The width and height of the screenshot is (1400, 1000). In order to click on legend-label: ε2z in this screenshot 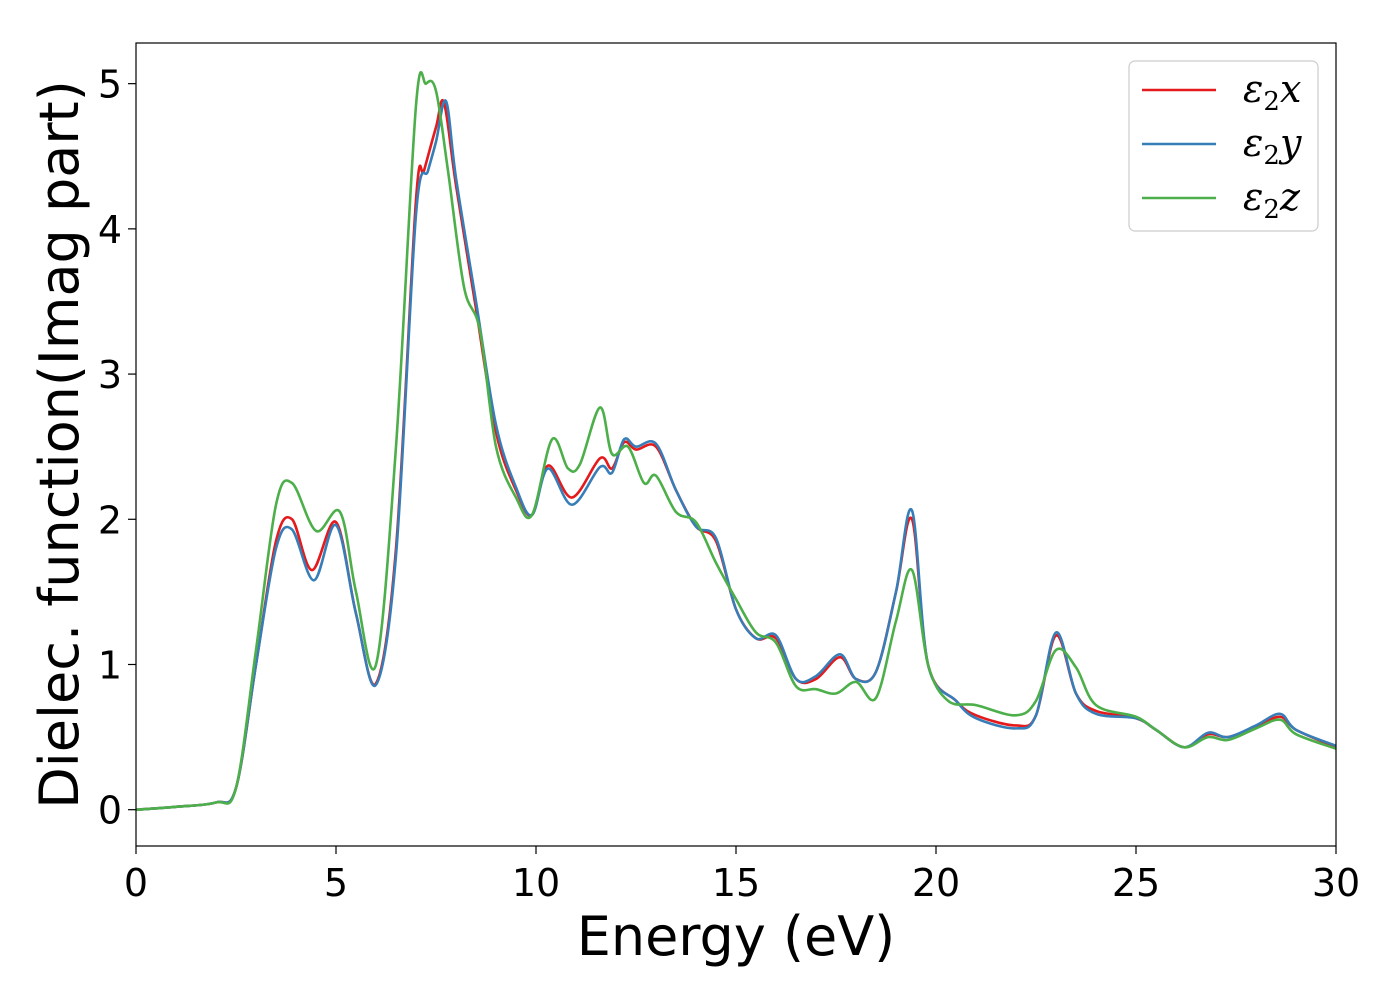, I will do `click(1272, 200)`.